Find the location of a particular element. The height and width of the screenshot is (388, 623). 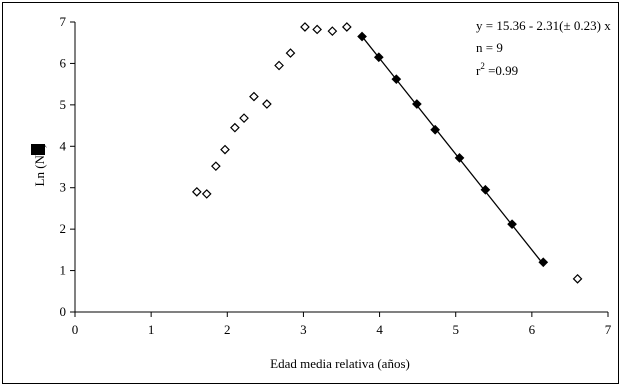

r-squared-base: r is located at coordinates (478, 70).